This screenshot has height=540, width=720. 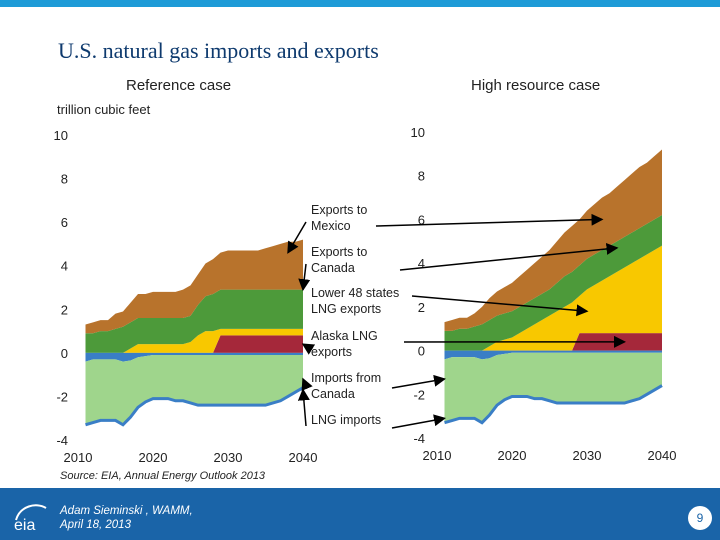 What do you see at coordinates (24, 525) in the screenshot?
I see `svg-text: eia` at bounding box center [24, 525].